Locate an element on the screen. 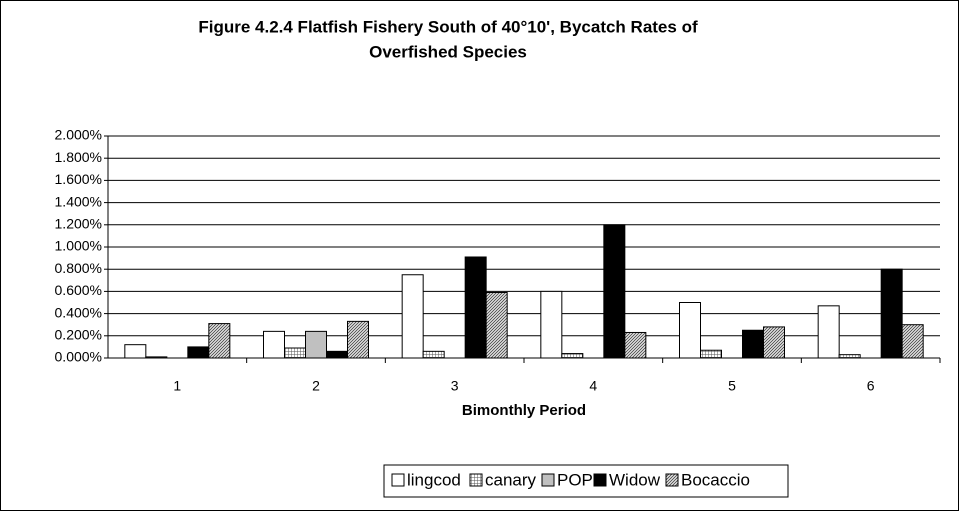  y-tick-label: 1.600% is located at coordinates (78, 179).